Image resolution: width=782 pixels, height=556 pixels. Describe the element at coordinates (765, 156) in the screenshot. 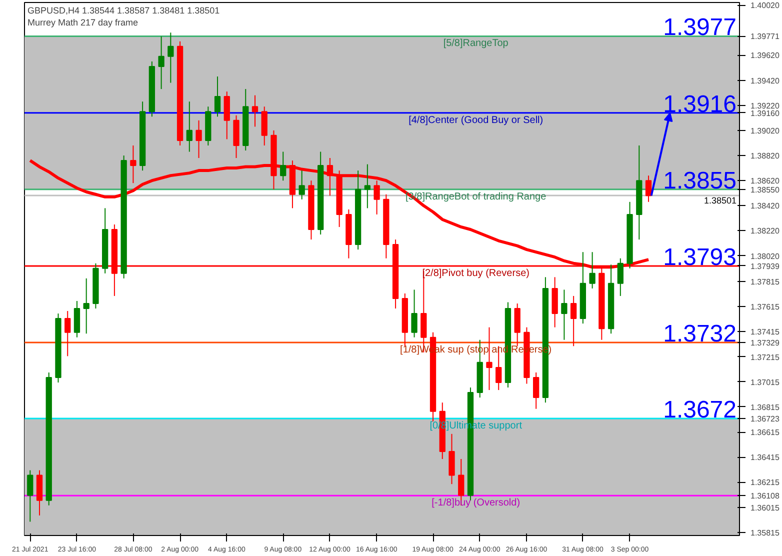

I see `y-tick-label: 1.38820` at that location.